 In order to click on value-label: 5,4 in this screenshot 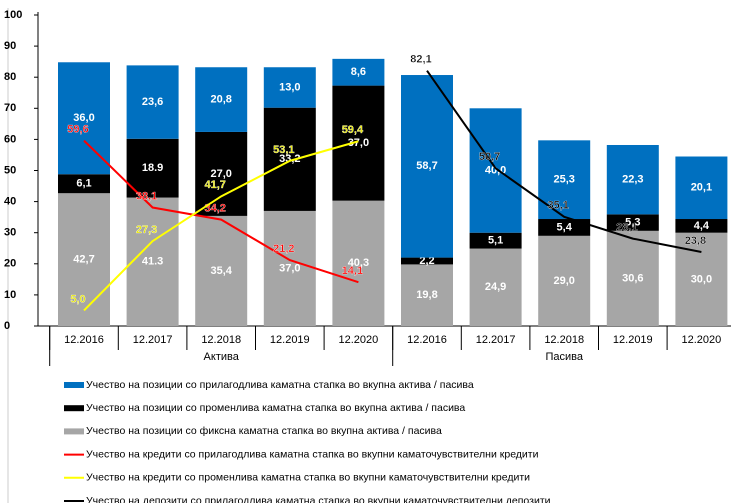, I will do `click(565, 227)`.